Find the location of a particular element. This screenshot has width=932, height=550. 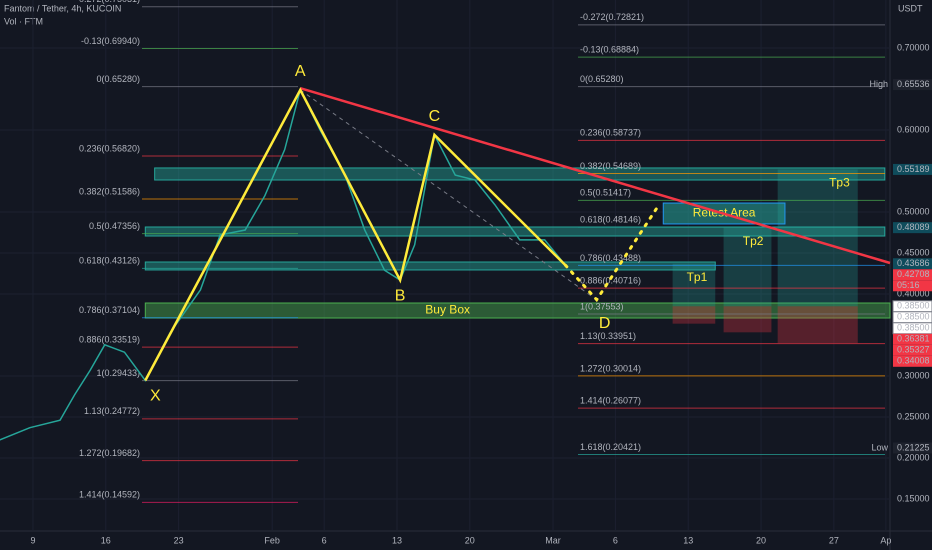

fib-label: 0.236(0.58737) is located at coordinates (610, 133).